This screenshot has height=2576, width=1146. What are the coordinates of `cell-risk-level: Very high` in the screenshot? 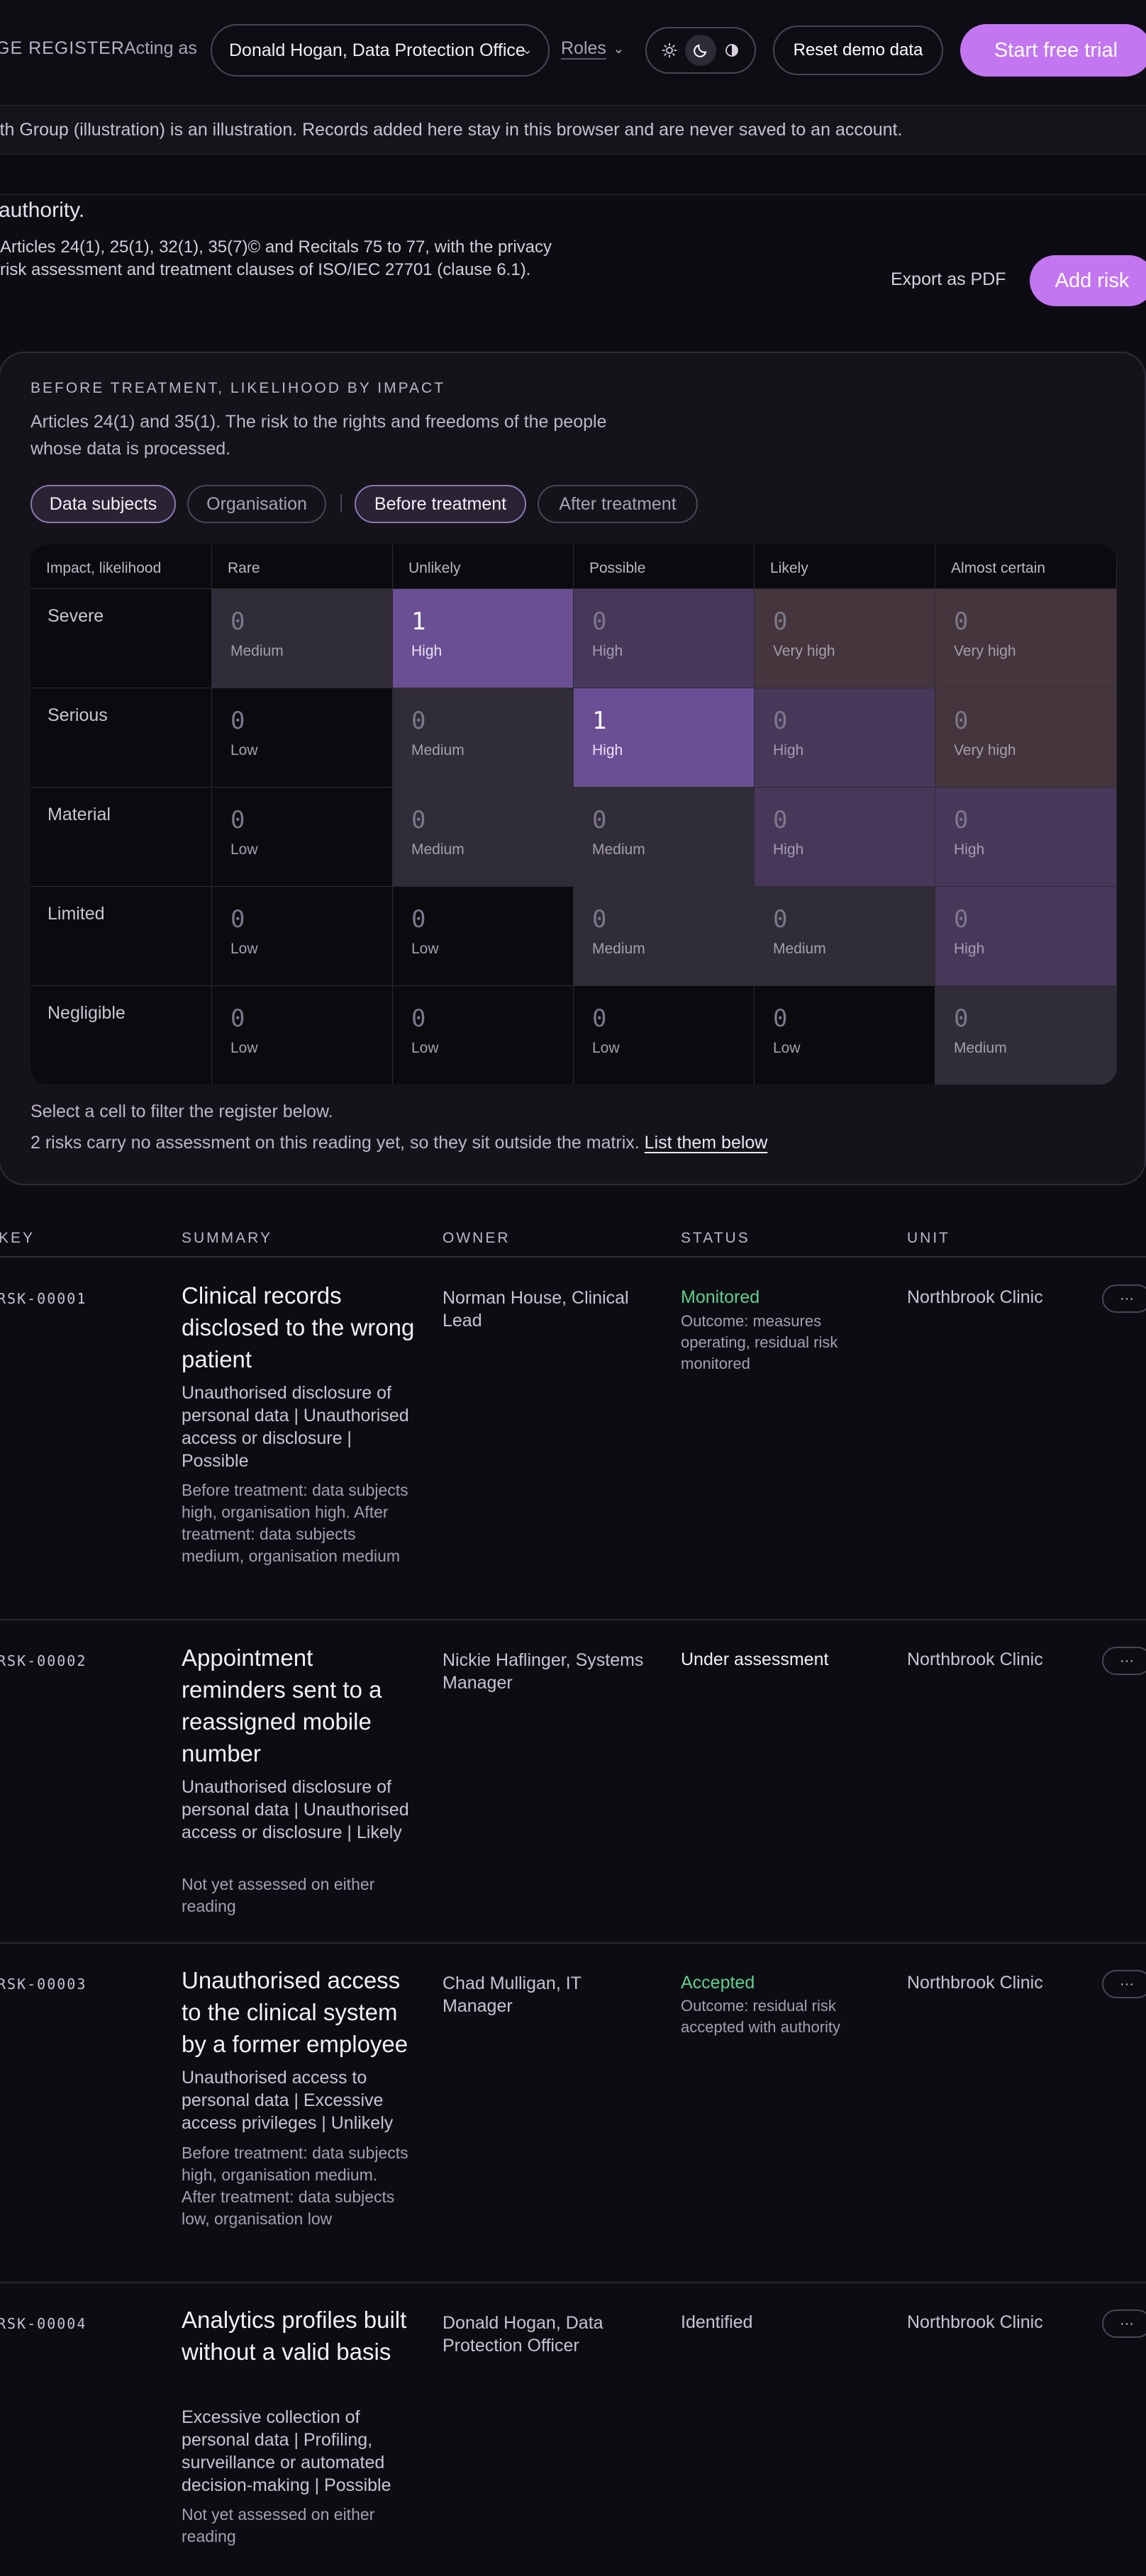 It's located at (985, 750).